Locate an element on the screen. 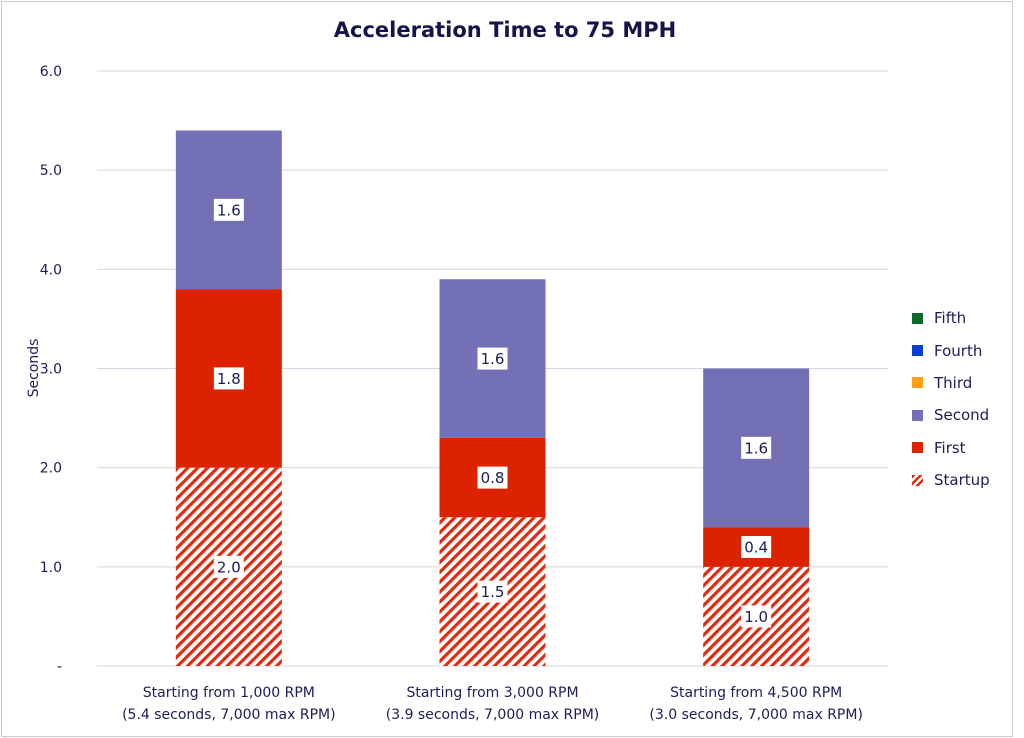 This screenshot has width=1024, height=738. data-label: 1.0 is located at coordinates (756, 617).